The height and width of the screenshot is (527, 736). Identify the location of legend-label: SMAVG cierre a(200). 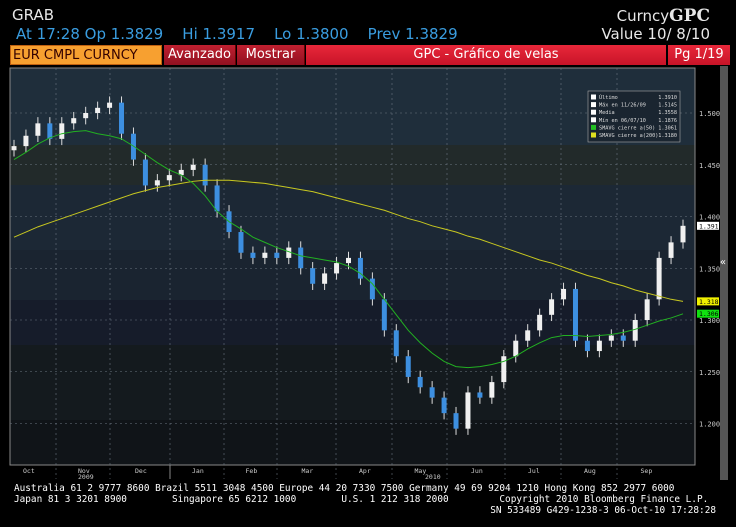
(628, 136).